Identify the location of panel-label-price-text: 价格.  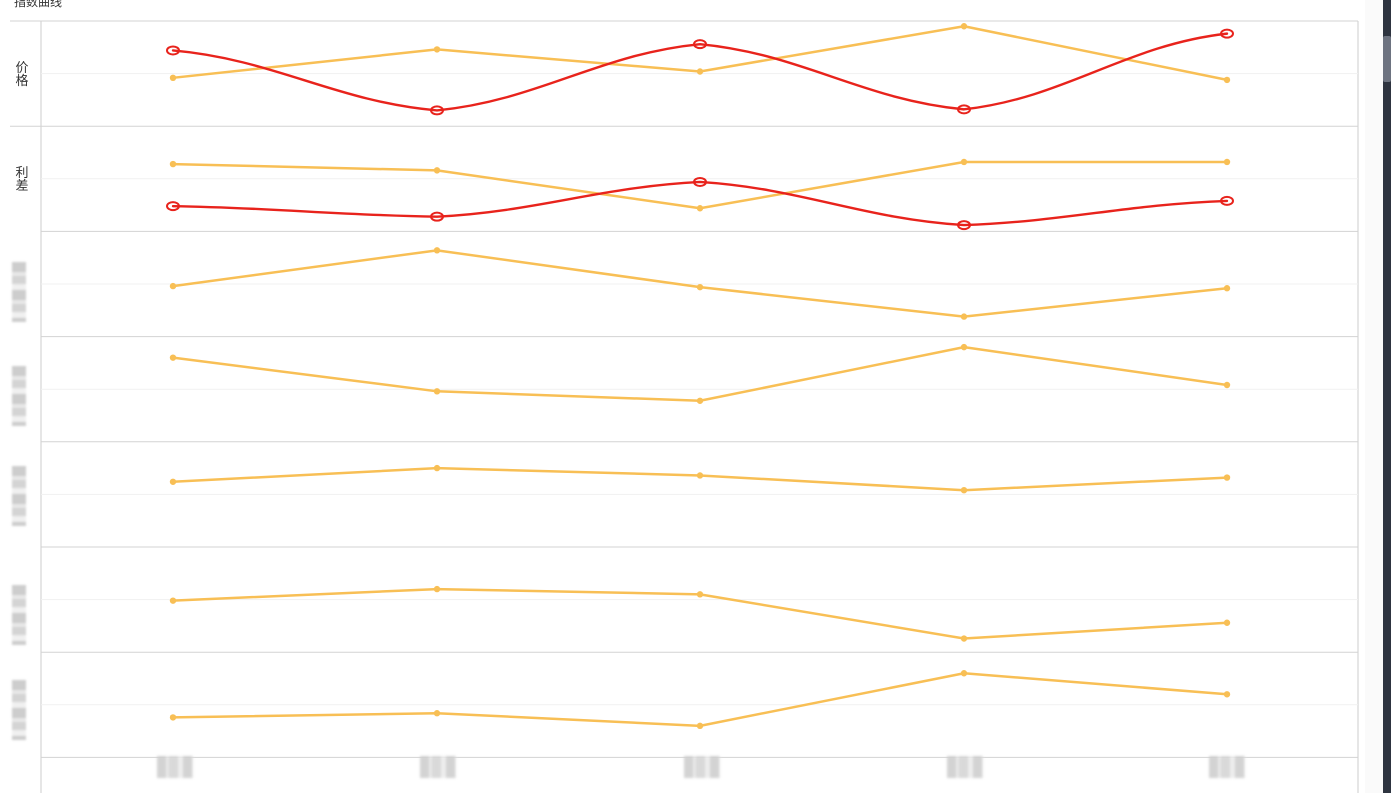
(22, 75).